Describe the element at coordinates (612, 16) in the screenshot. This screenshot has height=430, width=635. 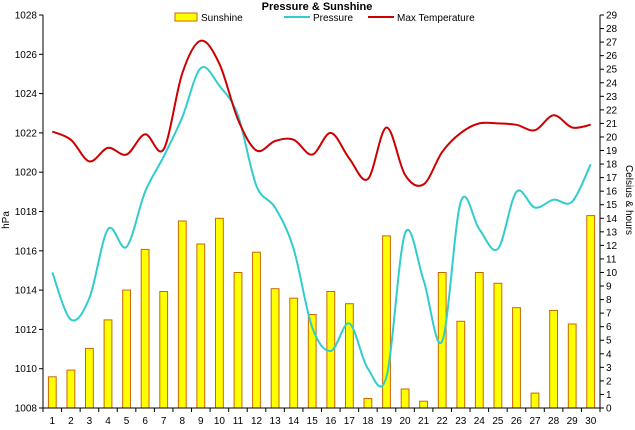
I see `y-right-tick-label-29: 29` at that location.